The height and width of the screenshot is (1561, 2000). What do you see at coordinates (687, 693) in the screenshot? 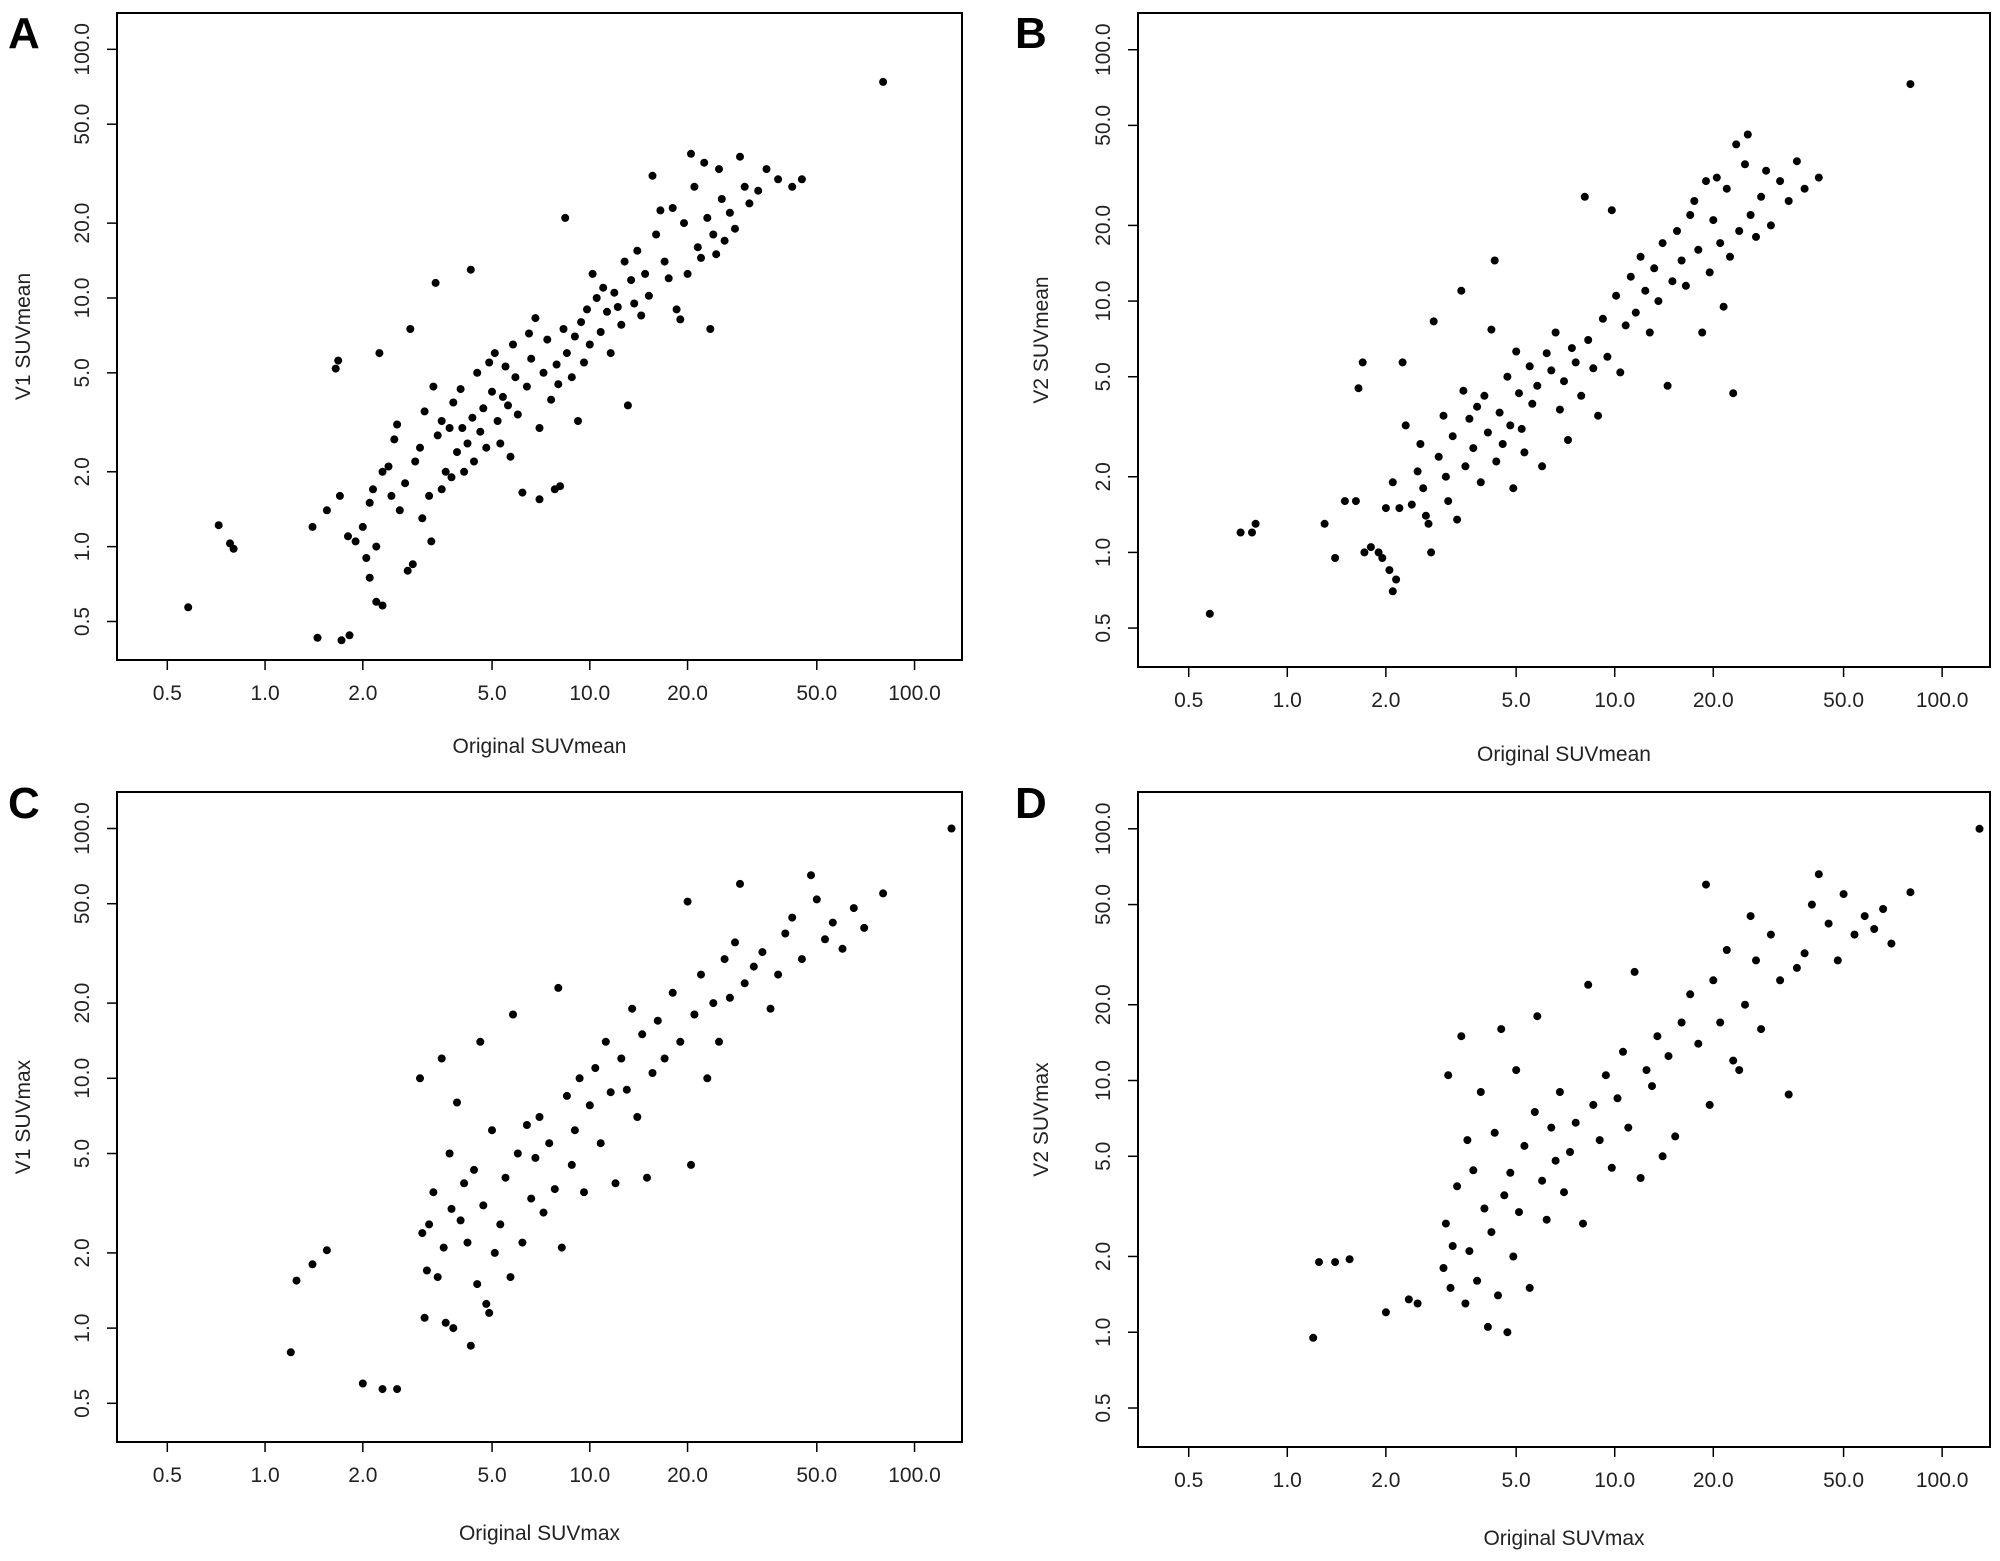
I see `x-tick-label: 20.0` at bounding box center [687, 693].